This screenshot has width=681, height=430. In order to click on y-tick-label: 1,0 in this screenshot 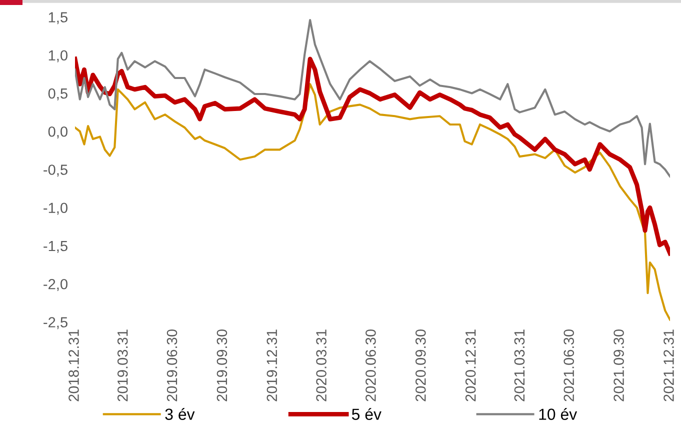, I will do `click(58, 56)`.